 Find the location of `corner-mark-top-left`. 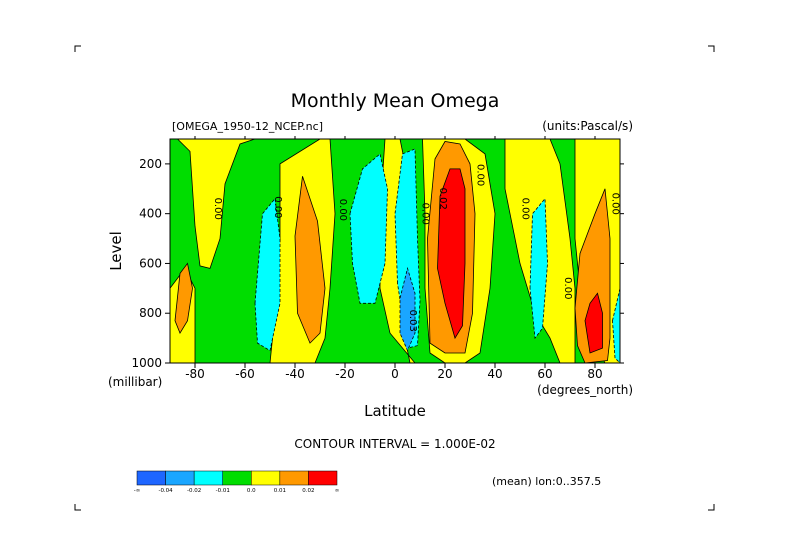

corner-mark-top-left is located at coordinates (77, 48).